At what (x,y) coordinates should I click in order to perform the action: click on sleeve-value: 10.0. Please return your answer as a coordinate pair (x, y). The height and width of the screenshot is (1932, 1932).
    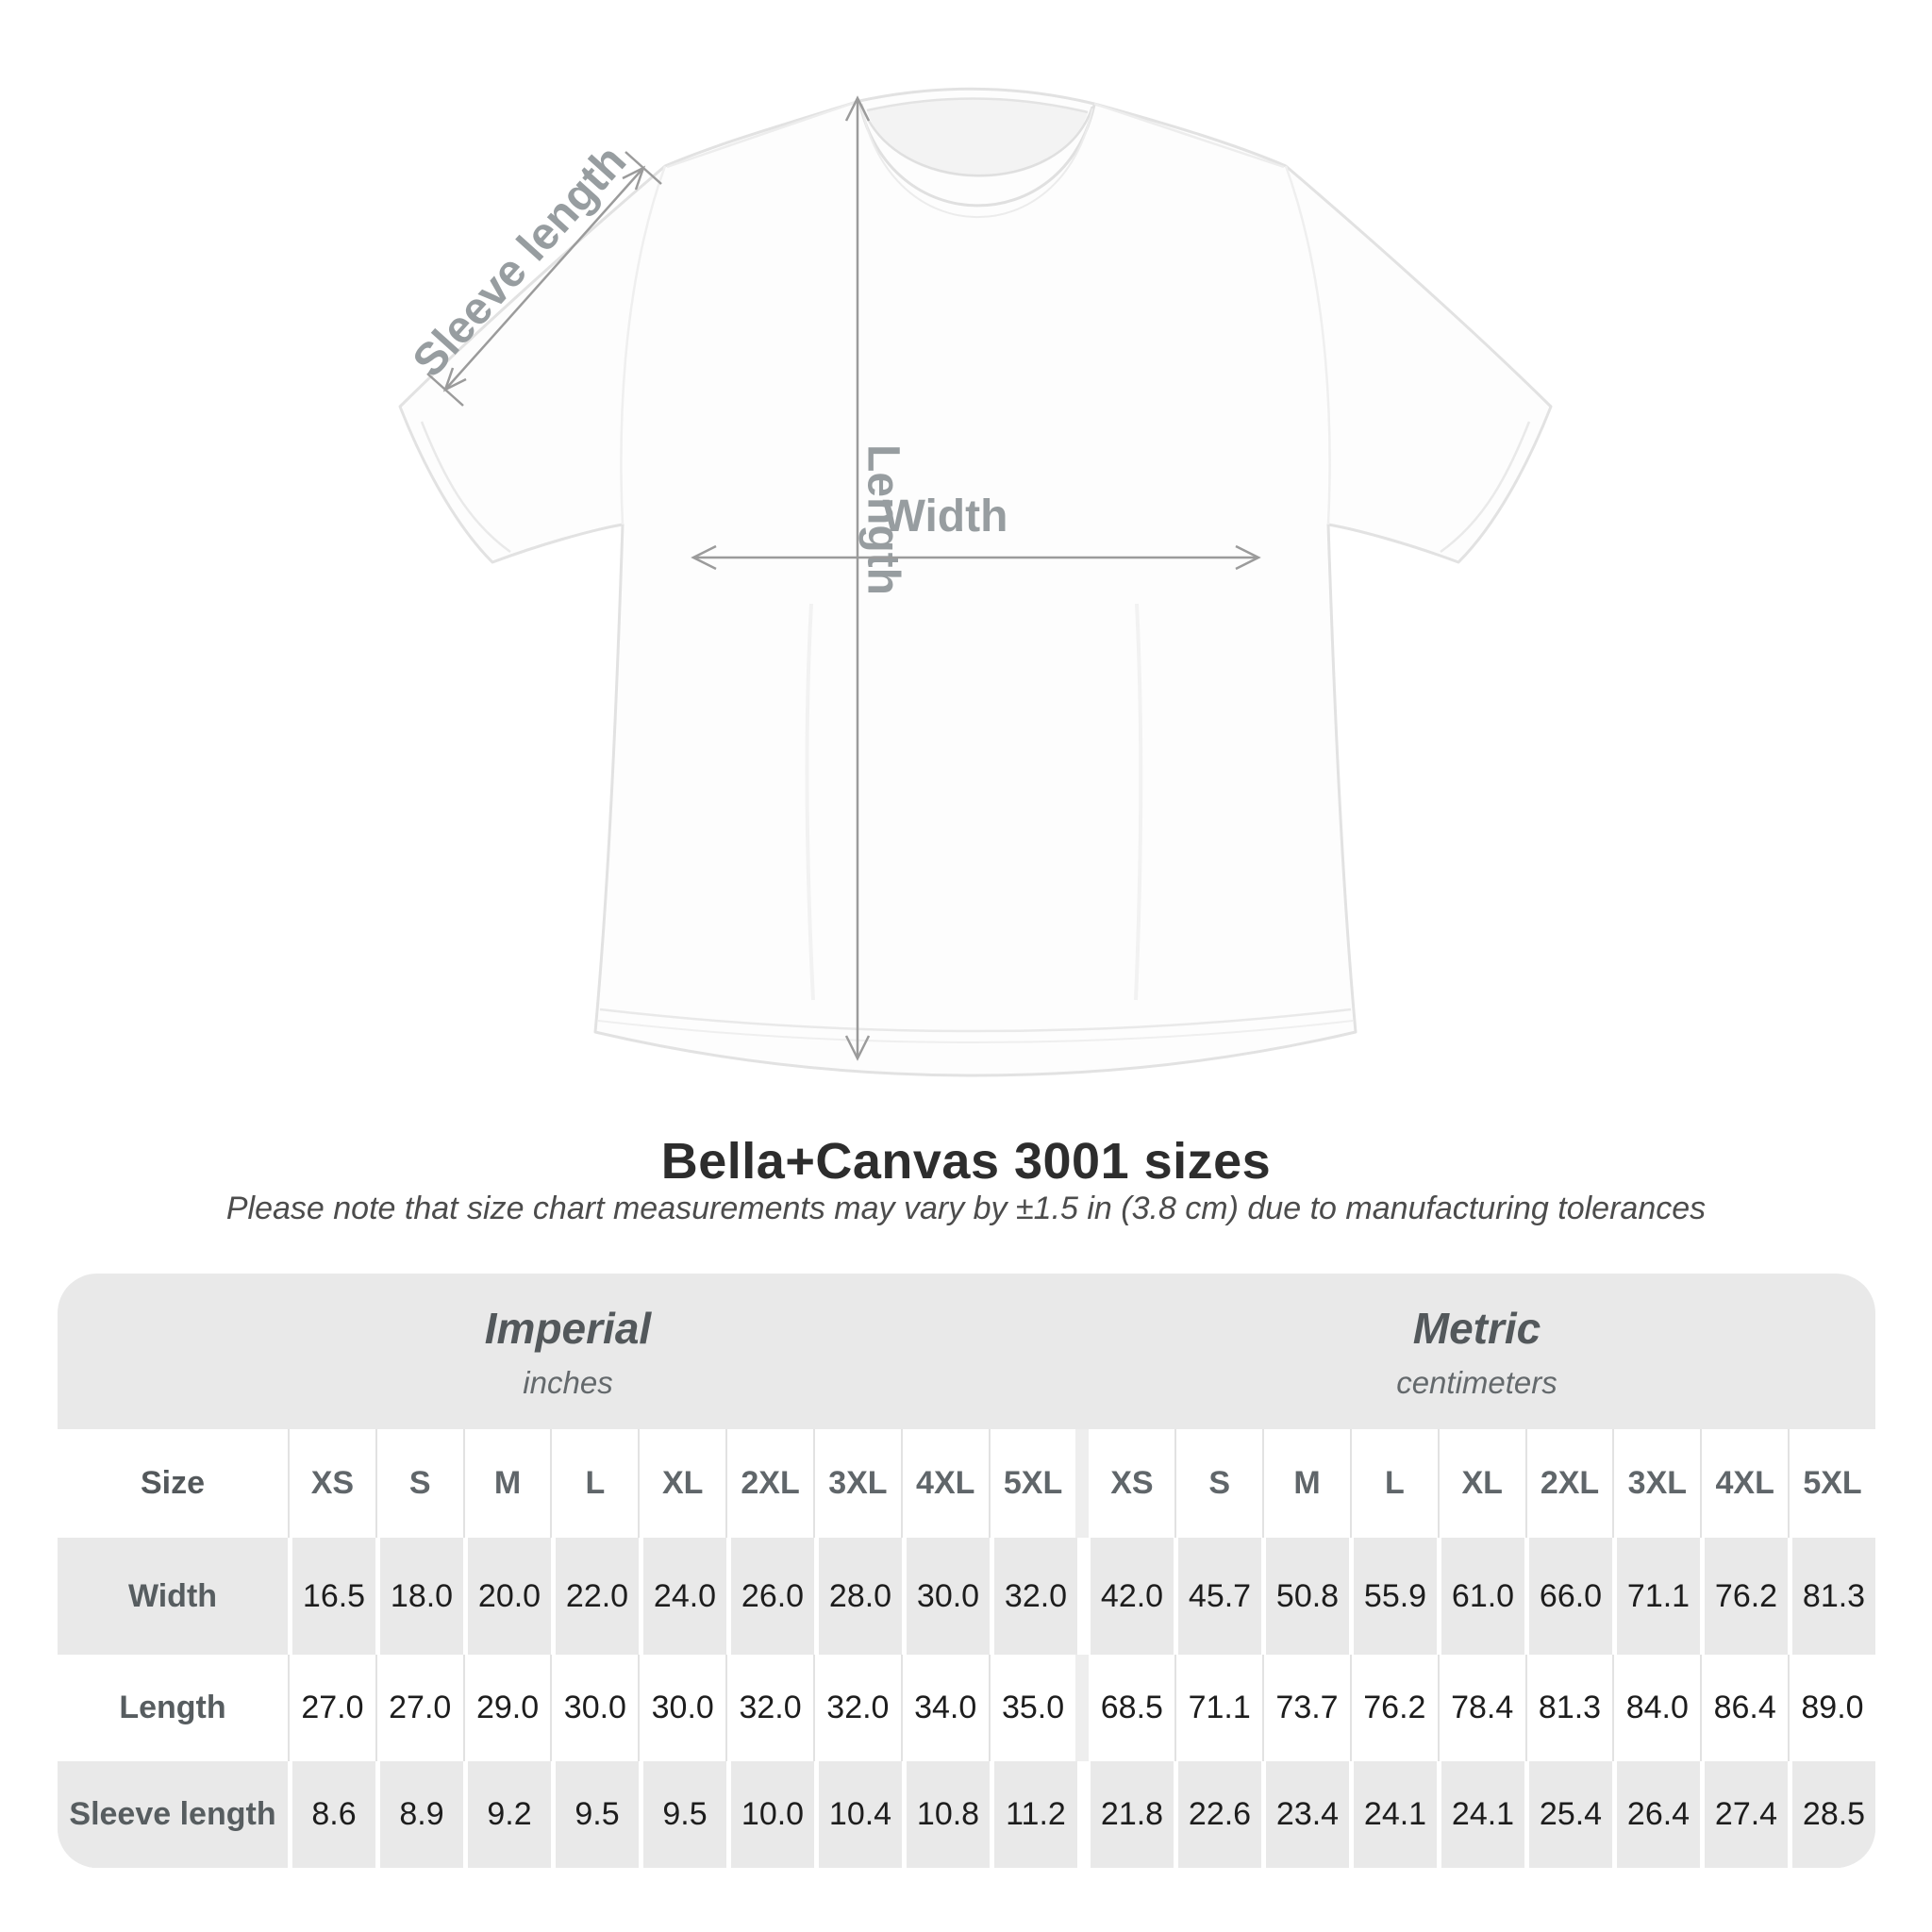
    Looking at the image, I should click on (770, 1814).